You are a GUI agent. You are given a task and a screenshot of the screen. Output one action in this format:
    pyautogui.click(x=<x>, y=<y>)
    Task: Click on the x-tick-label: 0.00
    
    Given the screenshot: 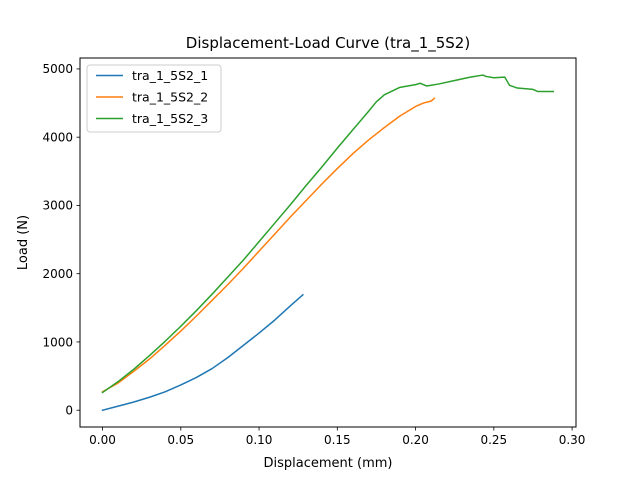 What is the action you would take?
    pyautogui.click(x=102, y=440)
    